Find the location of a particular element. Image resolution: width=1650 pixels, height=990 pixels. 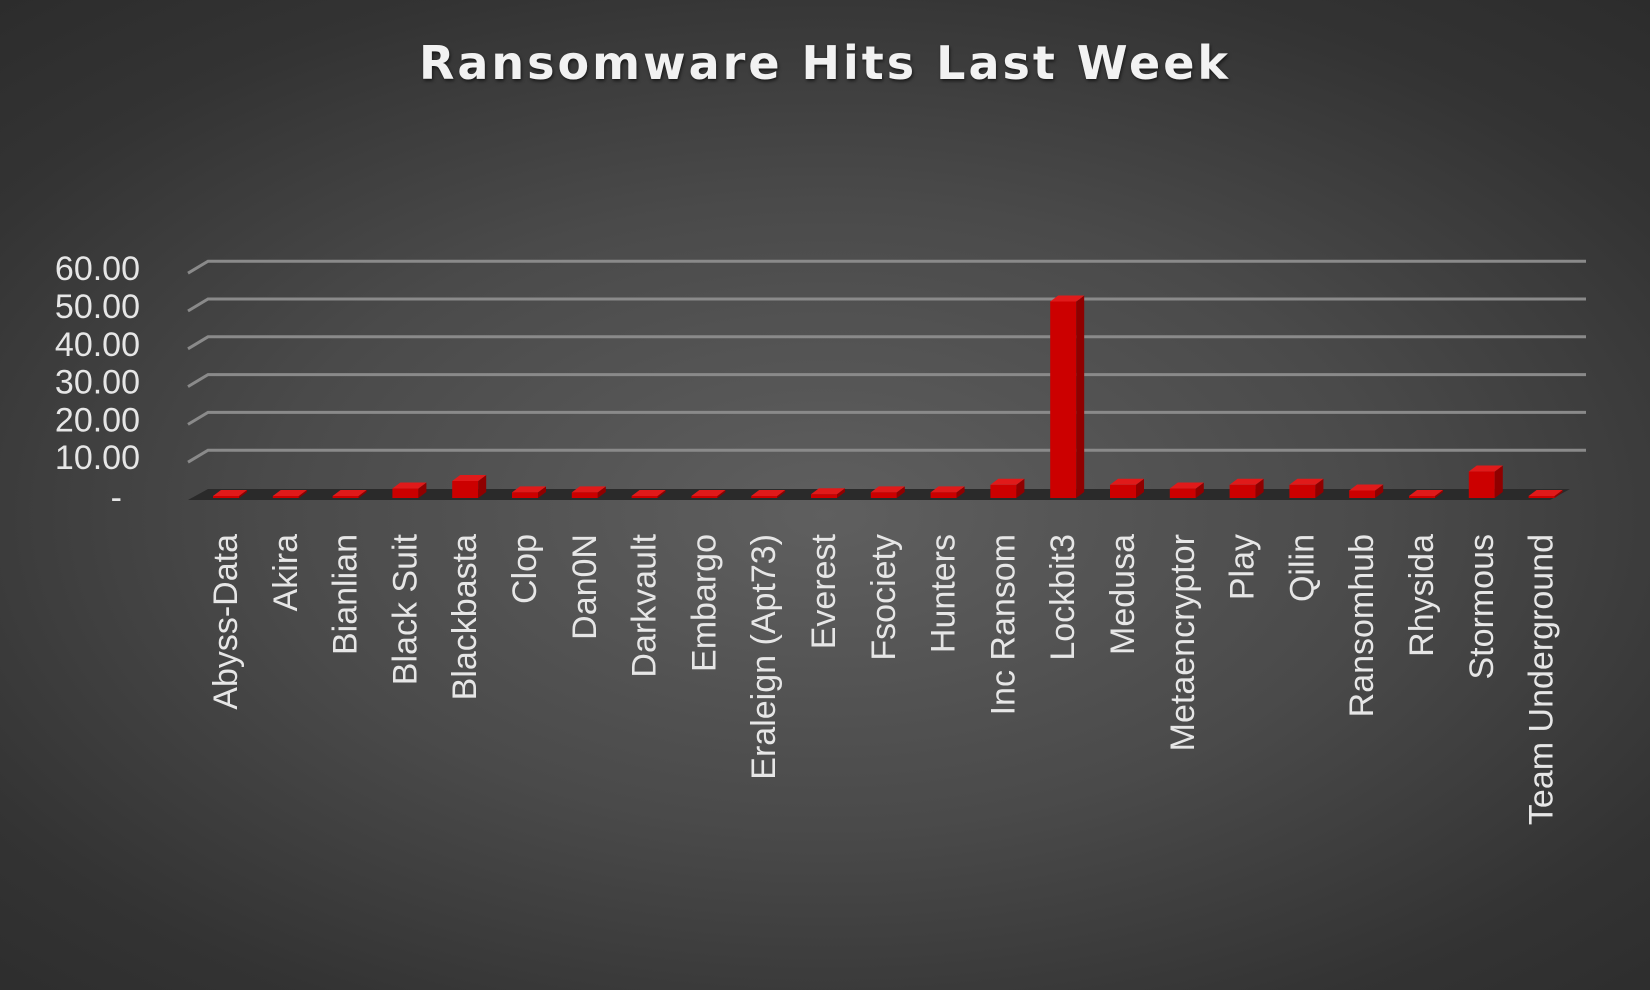

x-tick-label: Hunters is located at coordinates (944, 593).